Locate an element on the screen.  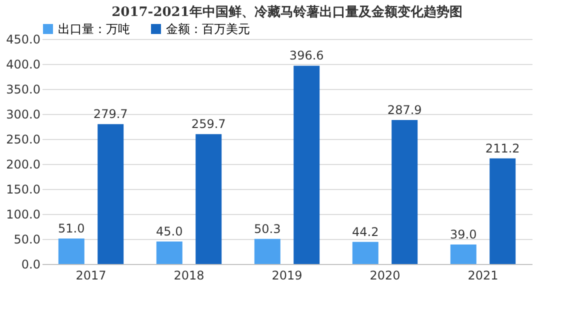
y-tick-label: 200.0 is located at coordinates (23, 165).